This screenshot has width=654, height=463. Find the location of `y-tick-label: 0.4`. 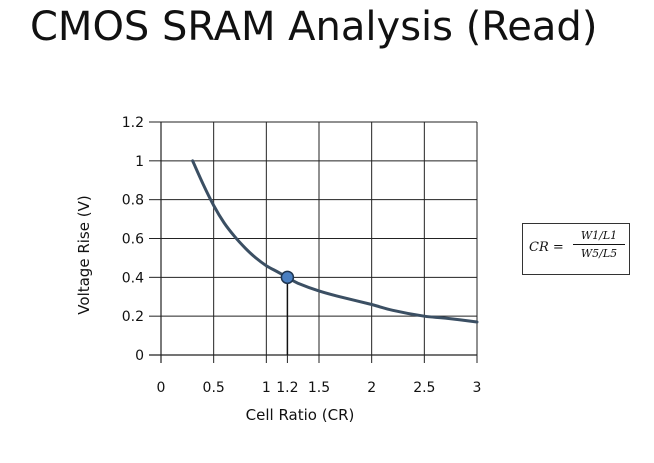

y-tick-label: 0.4 is located at coordinates (133, 278).